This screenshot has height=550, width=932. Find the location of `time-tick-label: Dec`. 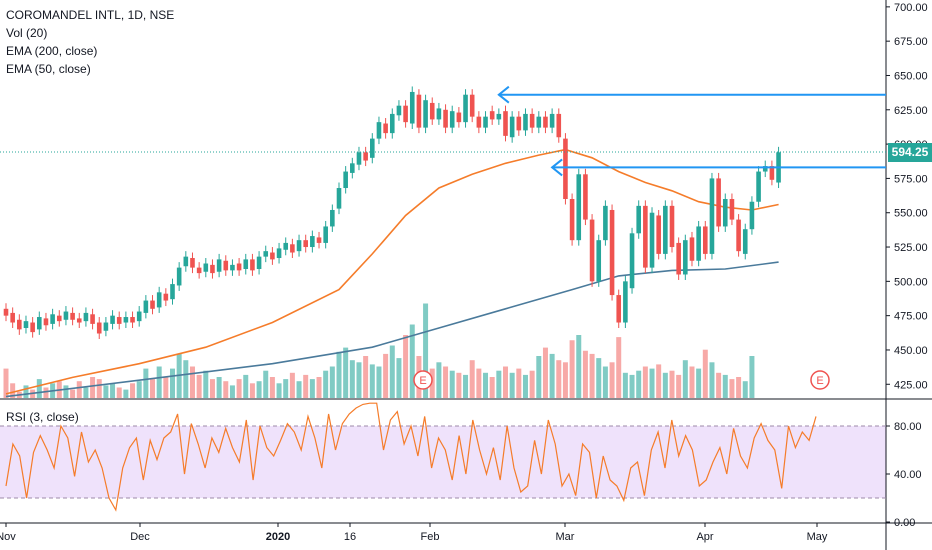

time-tick-label: Dec is located at coordinates (140, 537).